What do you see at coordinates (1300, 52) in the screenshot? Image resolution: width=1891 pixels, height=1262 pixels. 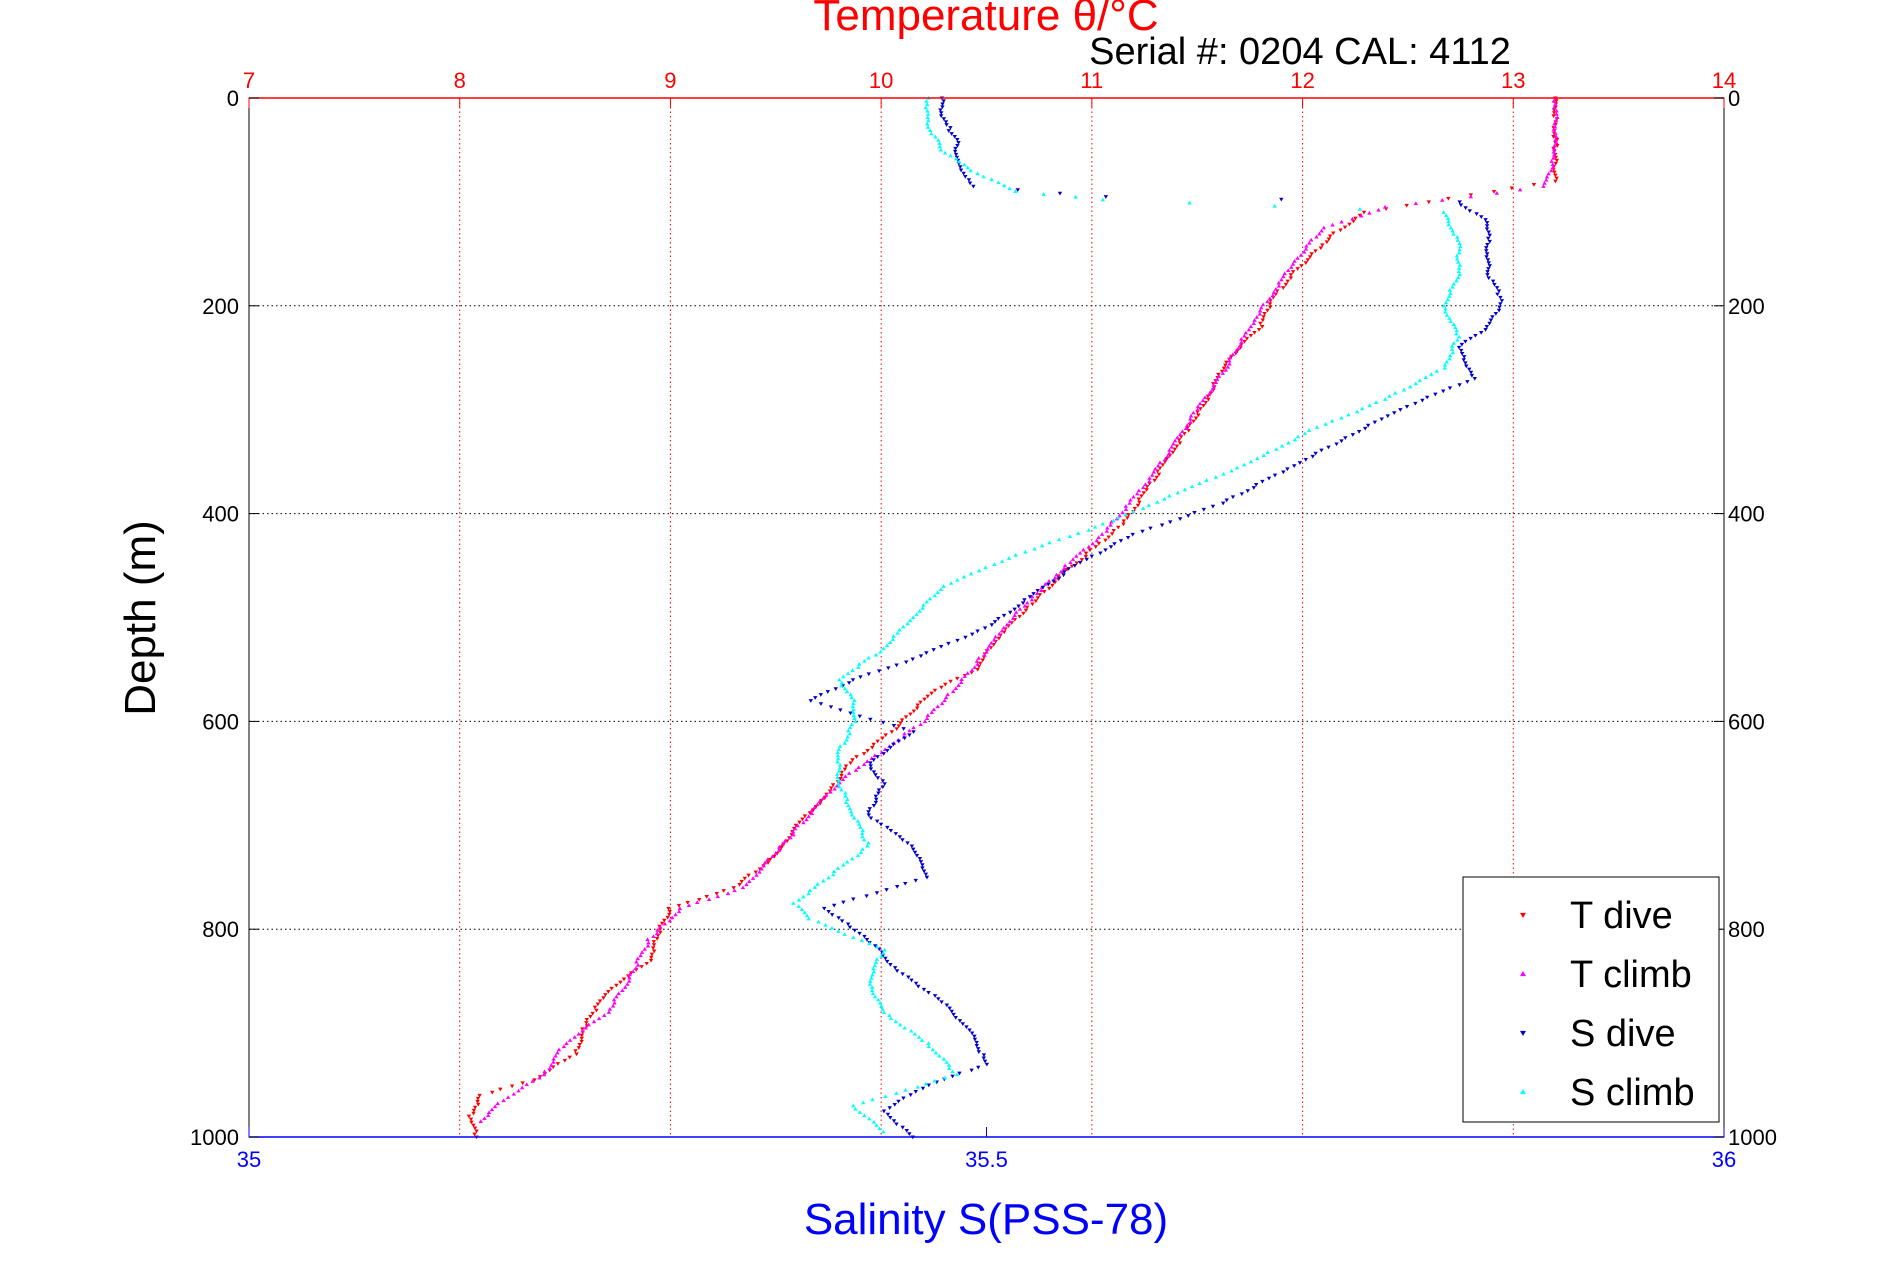 I see `chart-subtitle: Serial #: 0204 CAL: 4112` at bounding box center [1300, 52].